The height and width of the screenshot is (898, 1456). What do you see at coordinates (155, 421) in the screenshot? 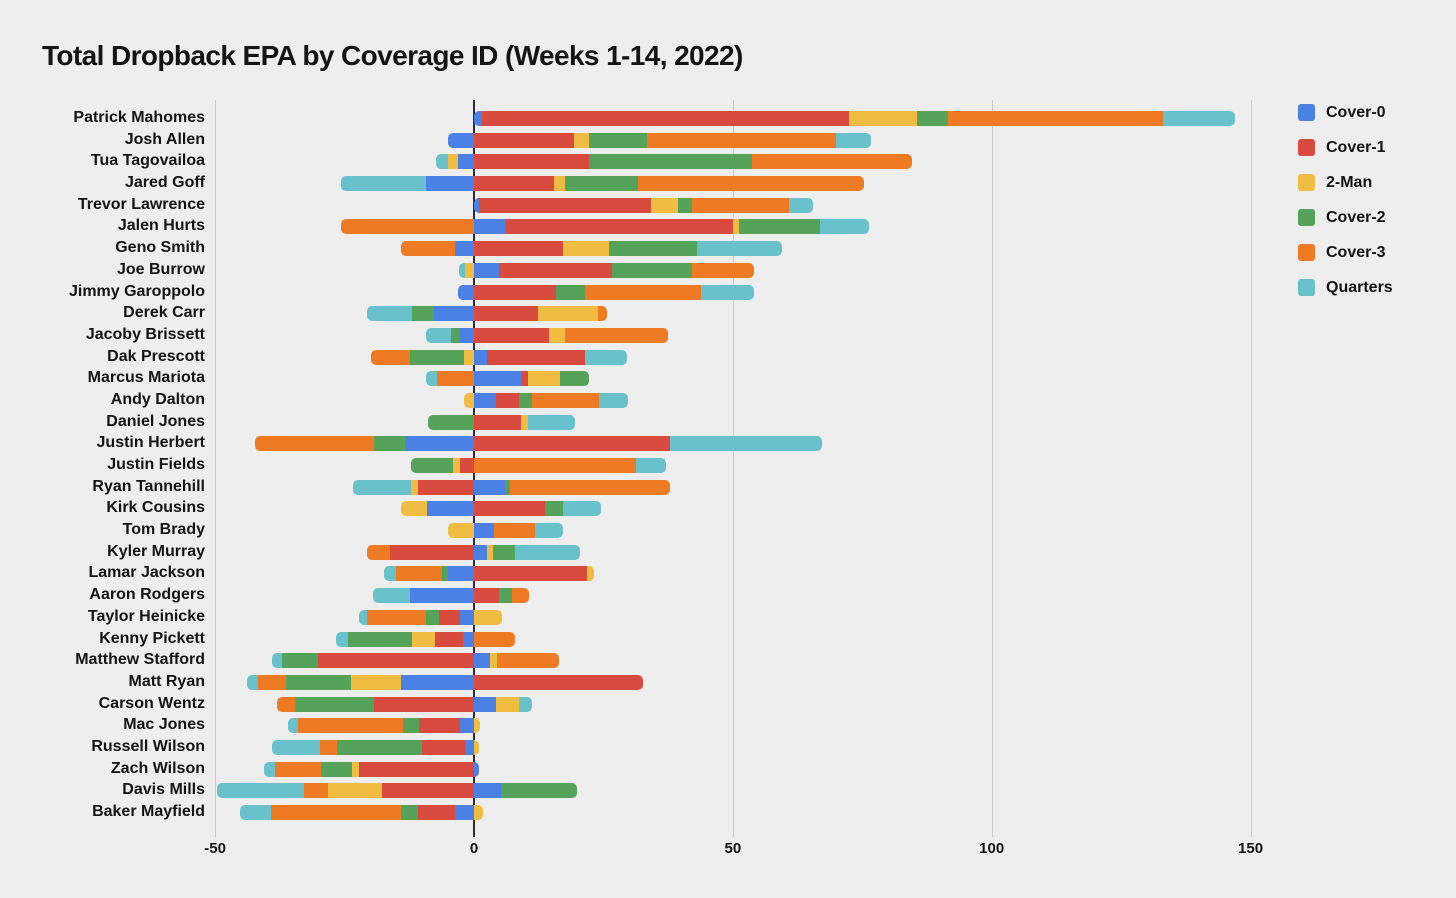
I see `y-axis-label: Daniel Jones` at bounding box center [155, 421].